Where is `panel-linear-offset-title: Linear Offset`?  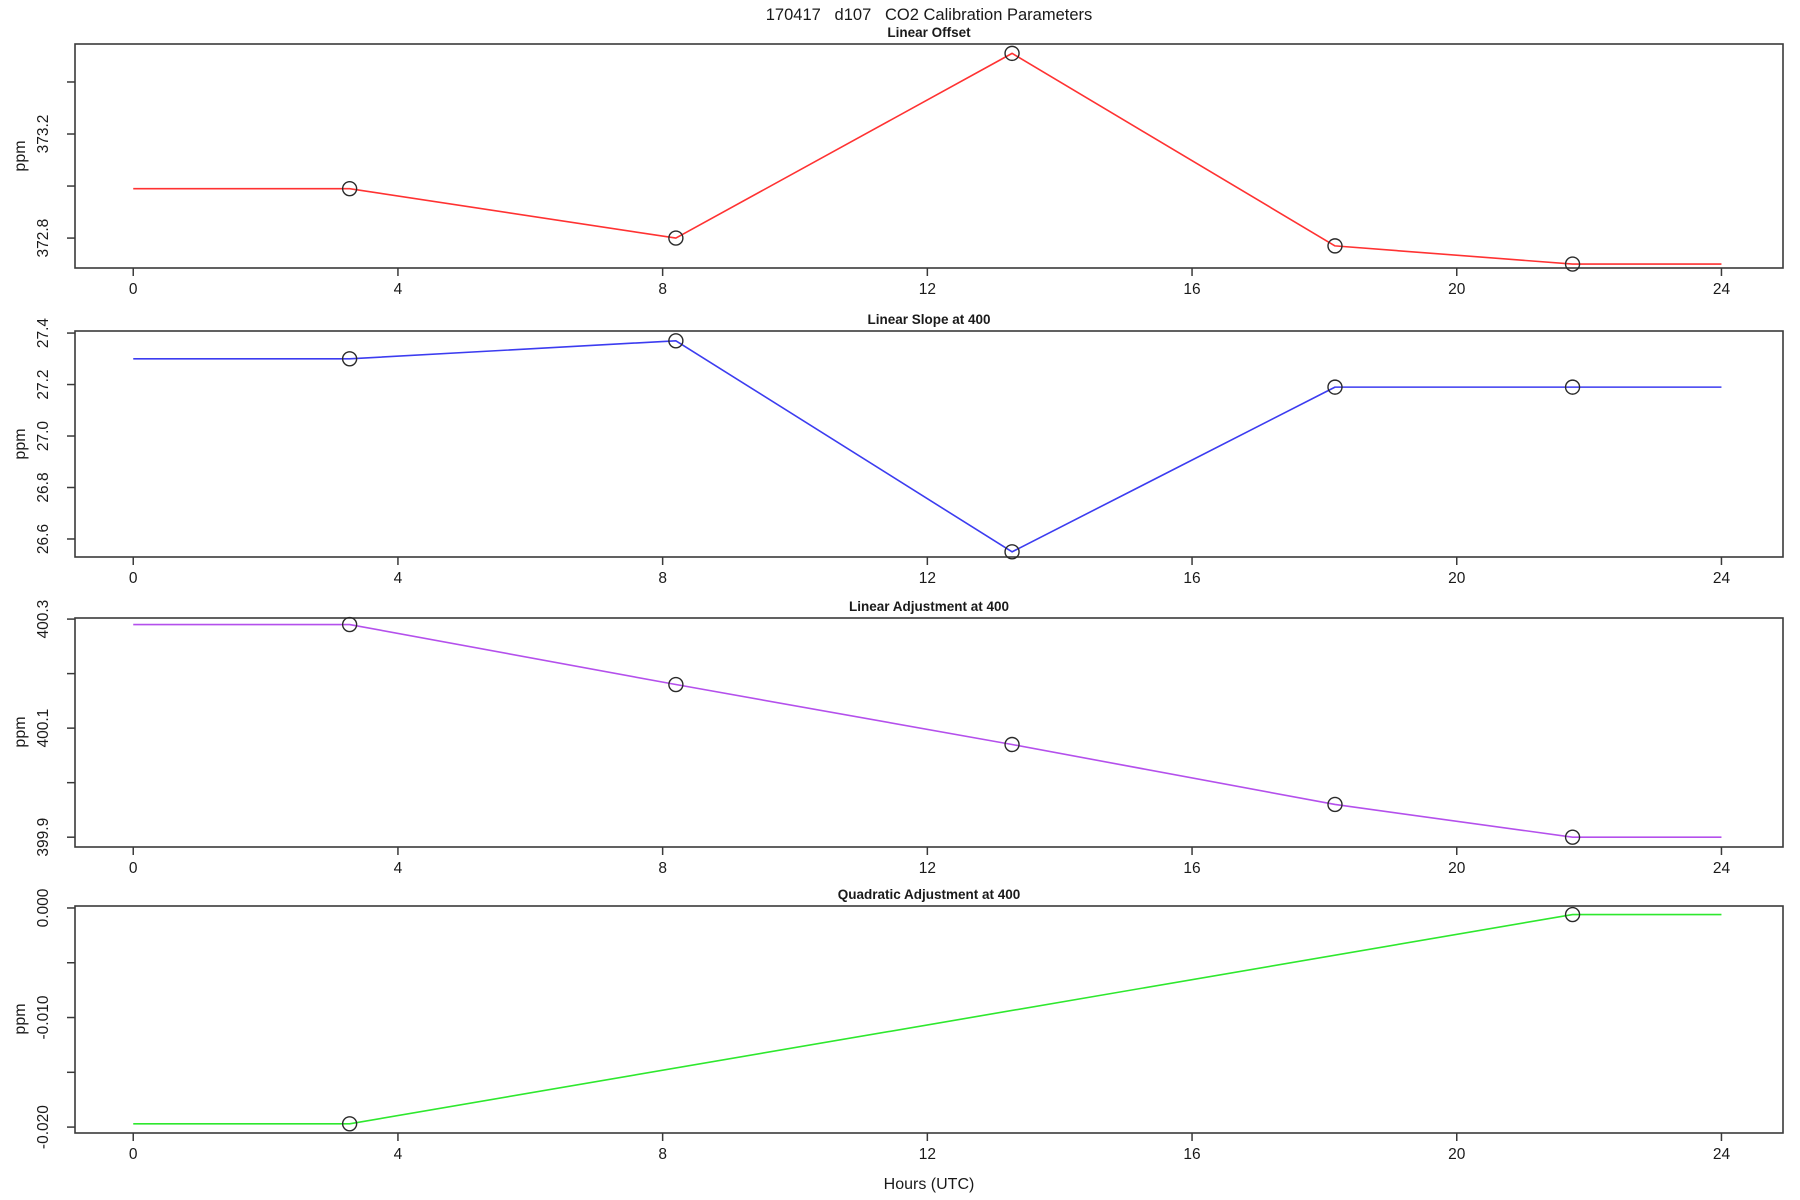 panel-linear-offset-title: Linear Offset is located at coordinates (929, 32).